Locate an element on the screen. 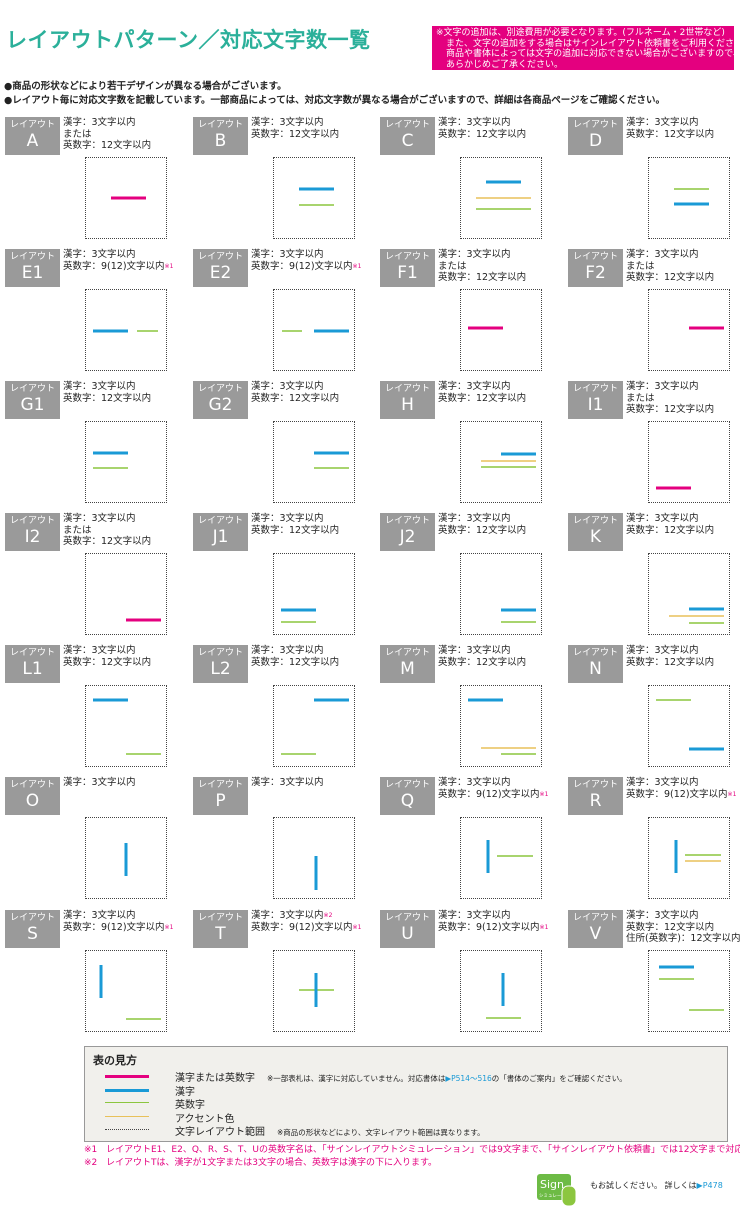  limit-text: 住所(英数字)：12文字以内 is located at coordinates (683, 938).